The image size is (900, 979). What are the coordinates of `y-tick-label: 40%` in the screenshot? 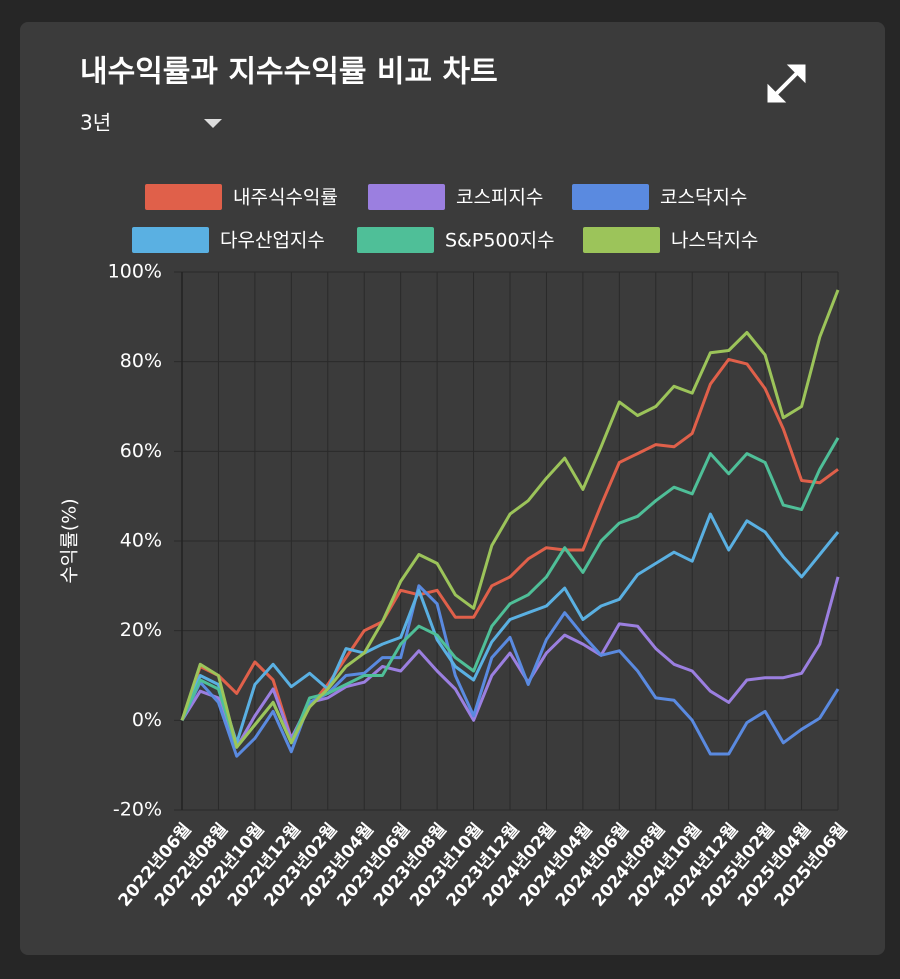 It's located at (141, 541).